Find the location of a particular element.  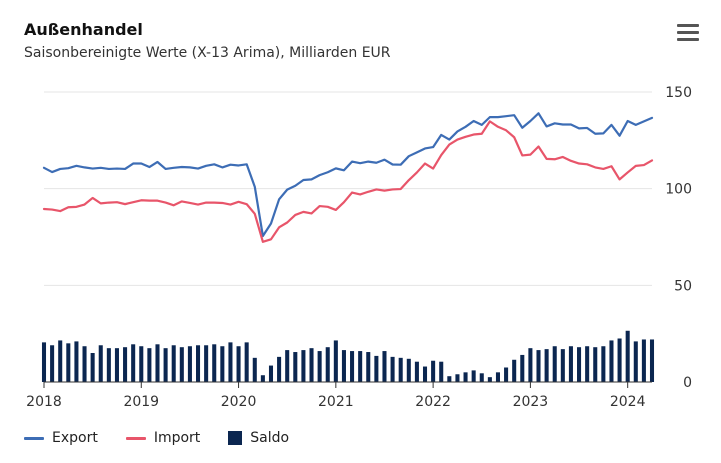

legend-item-saldo: Saldo is located at coordinates (258, 438).